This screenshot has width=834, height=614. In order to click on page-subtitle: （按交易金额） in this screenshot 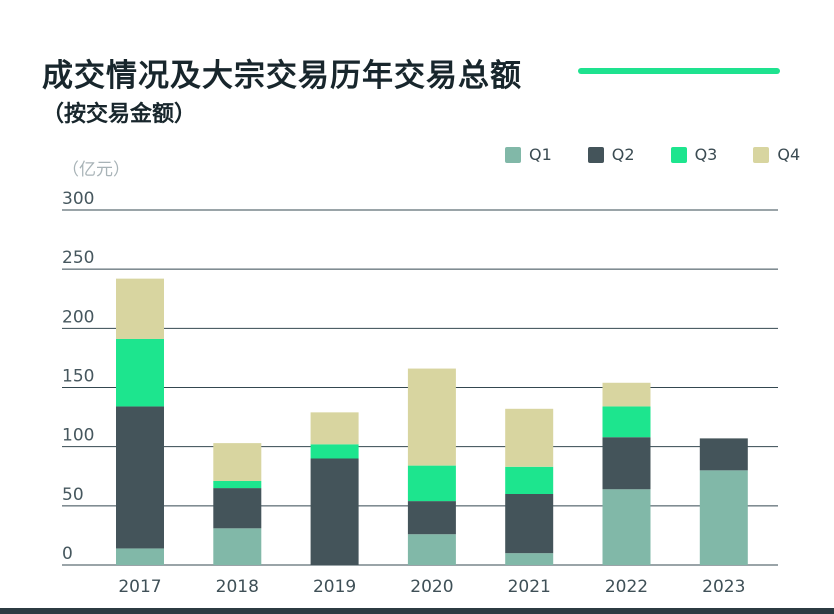, I will do `click(119, 114)`.